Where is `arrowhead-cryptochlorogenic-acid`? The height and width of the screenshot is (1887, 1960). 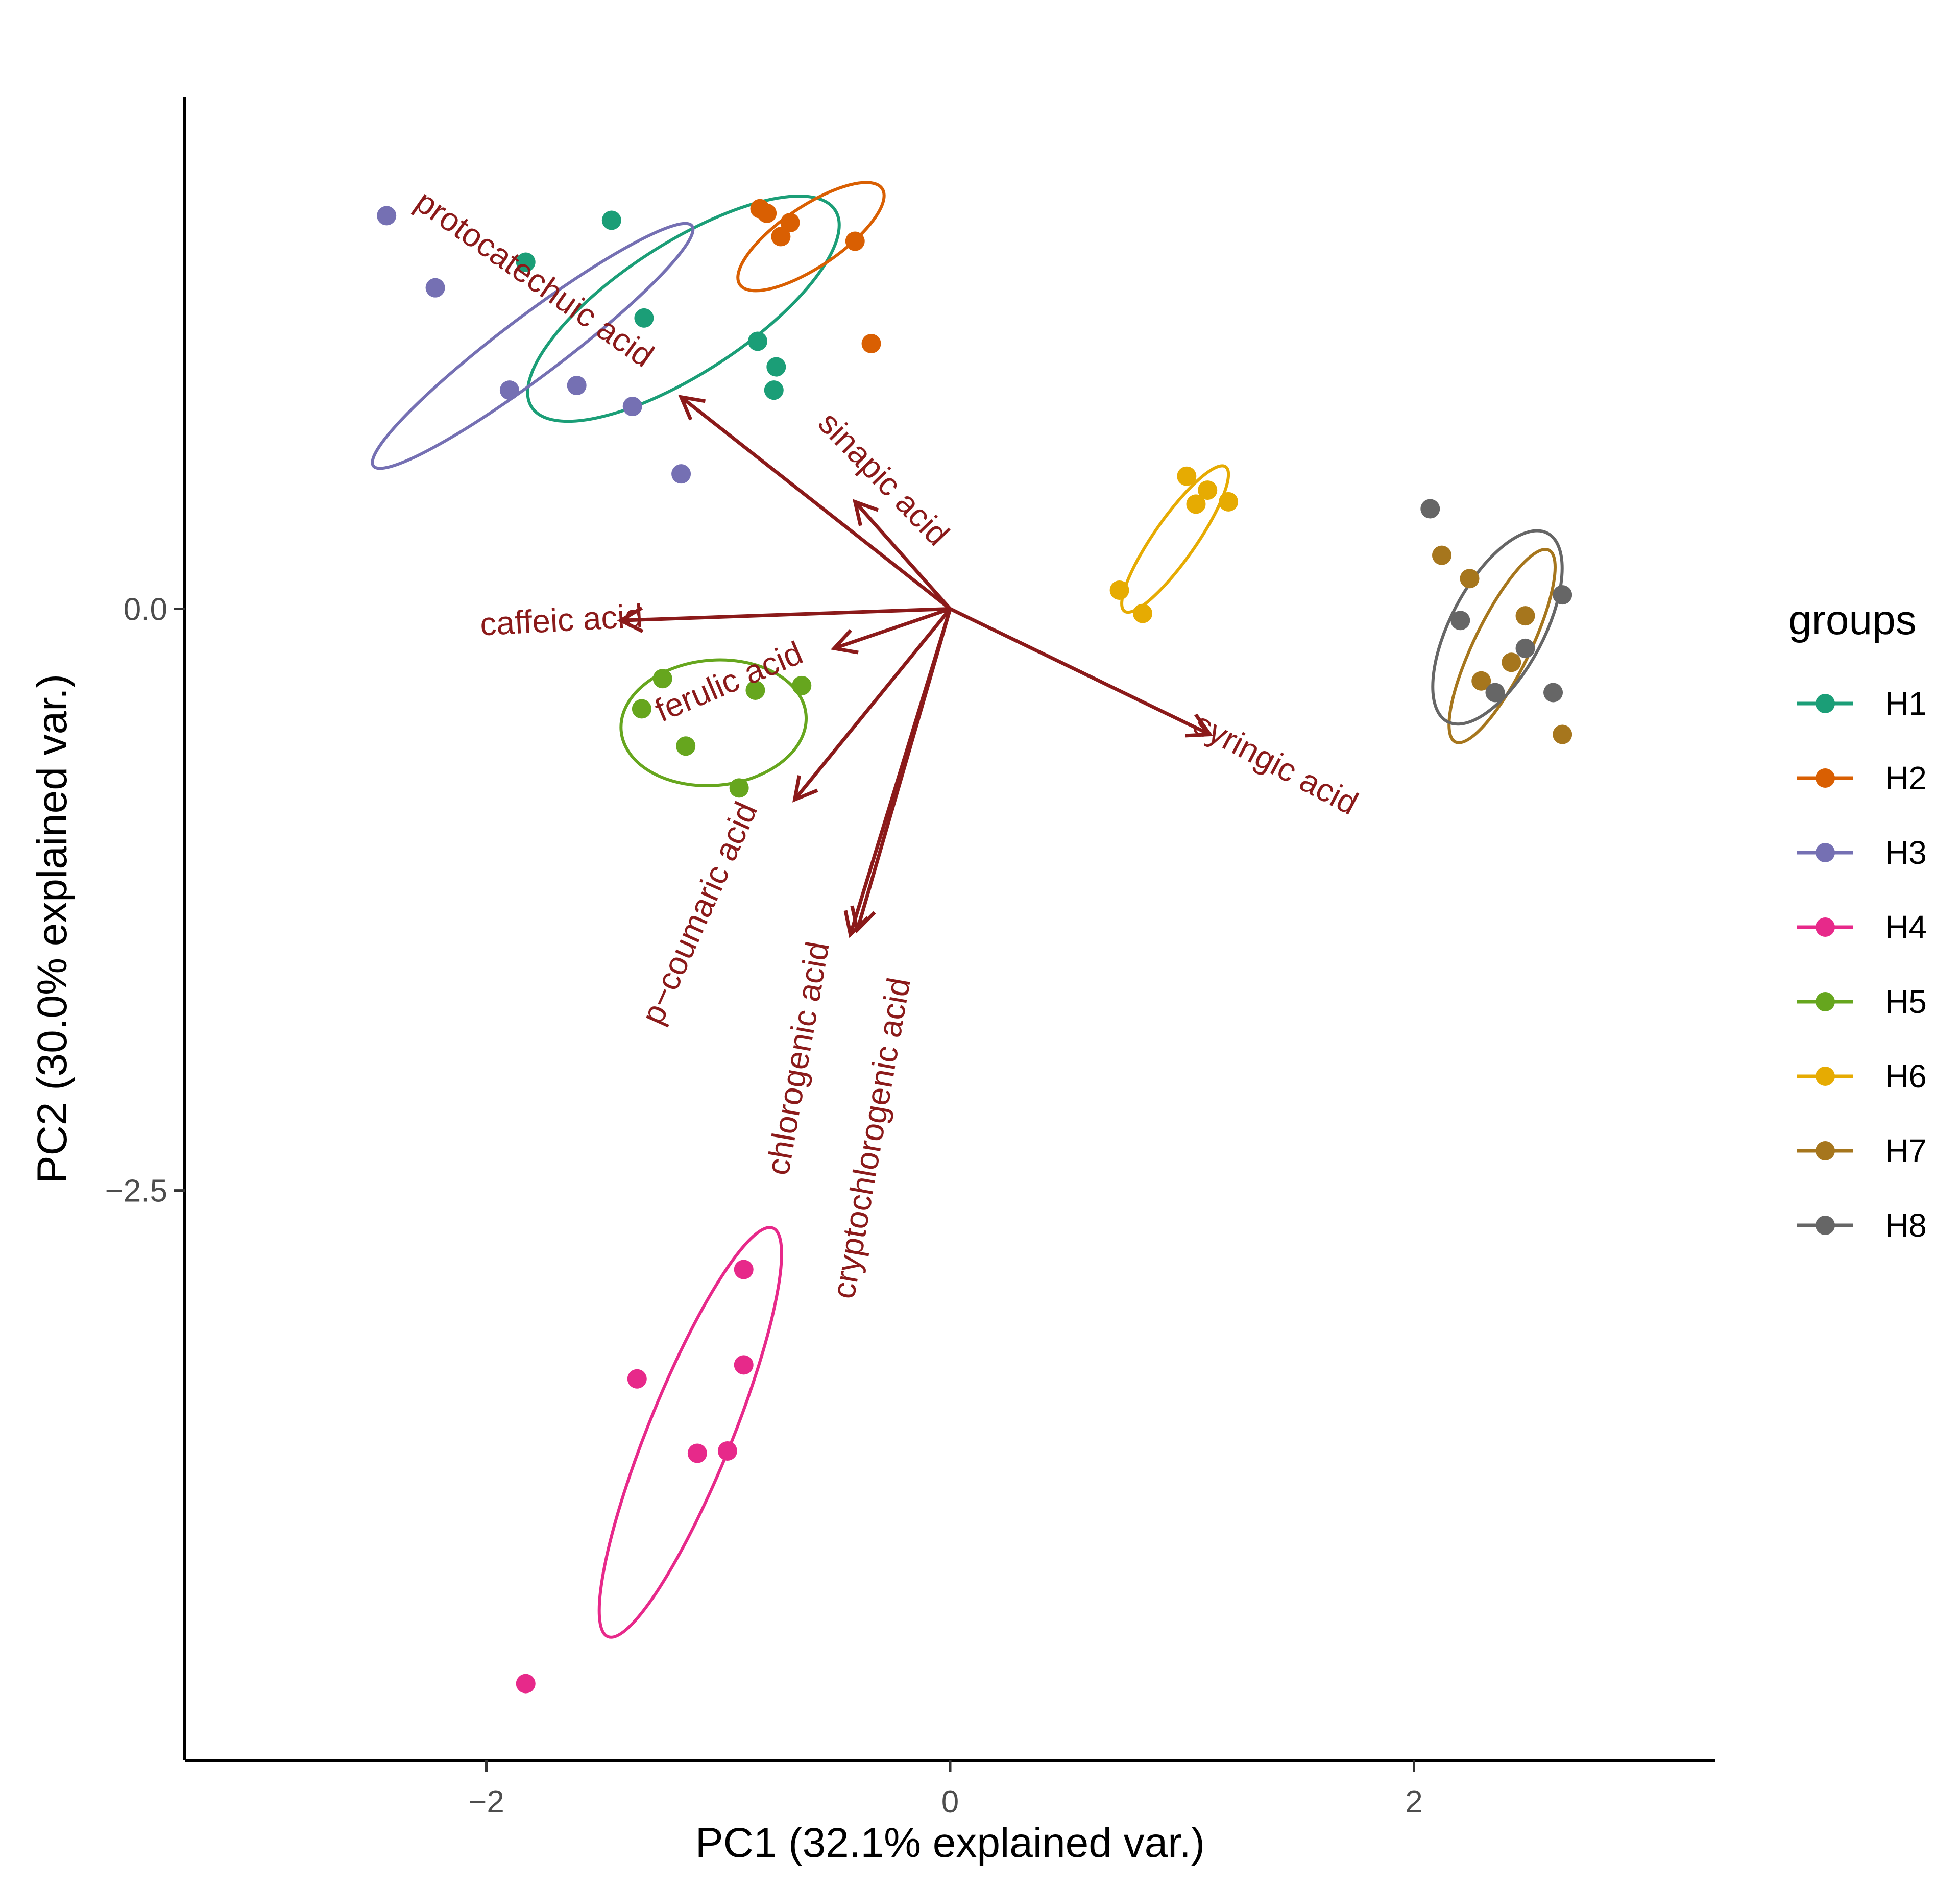 arrowhead-cryptochlorogenic-acid is located at coordinates (863, 919).